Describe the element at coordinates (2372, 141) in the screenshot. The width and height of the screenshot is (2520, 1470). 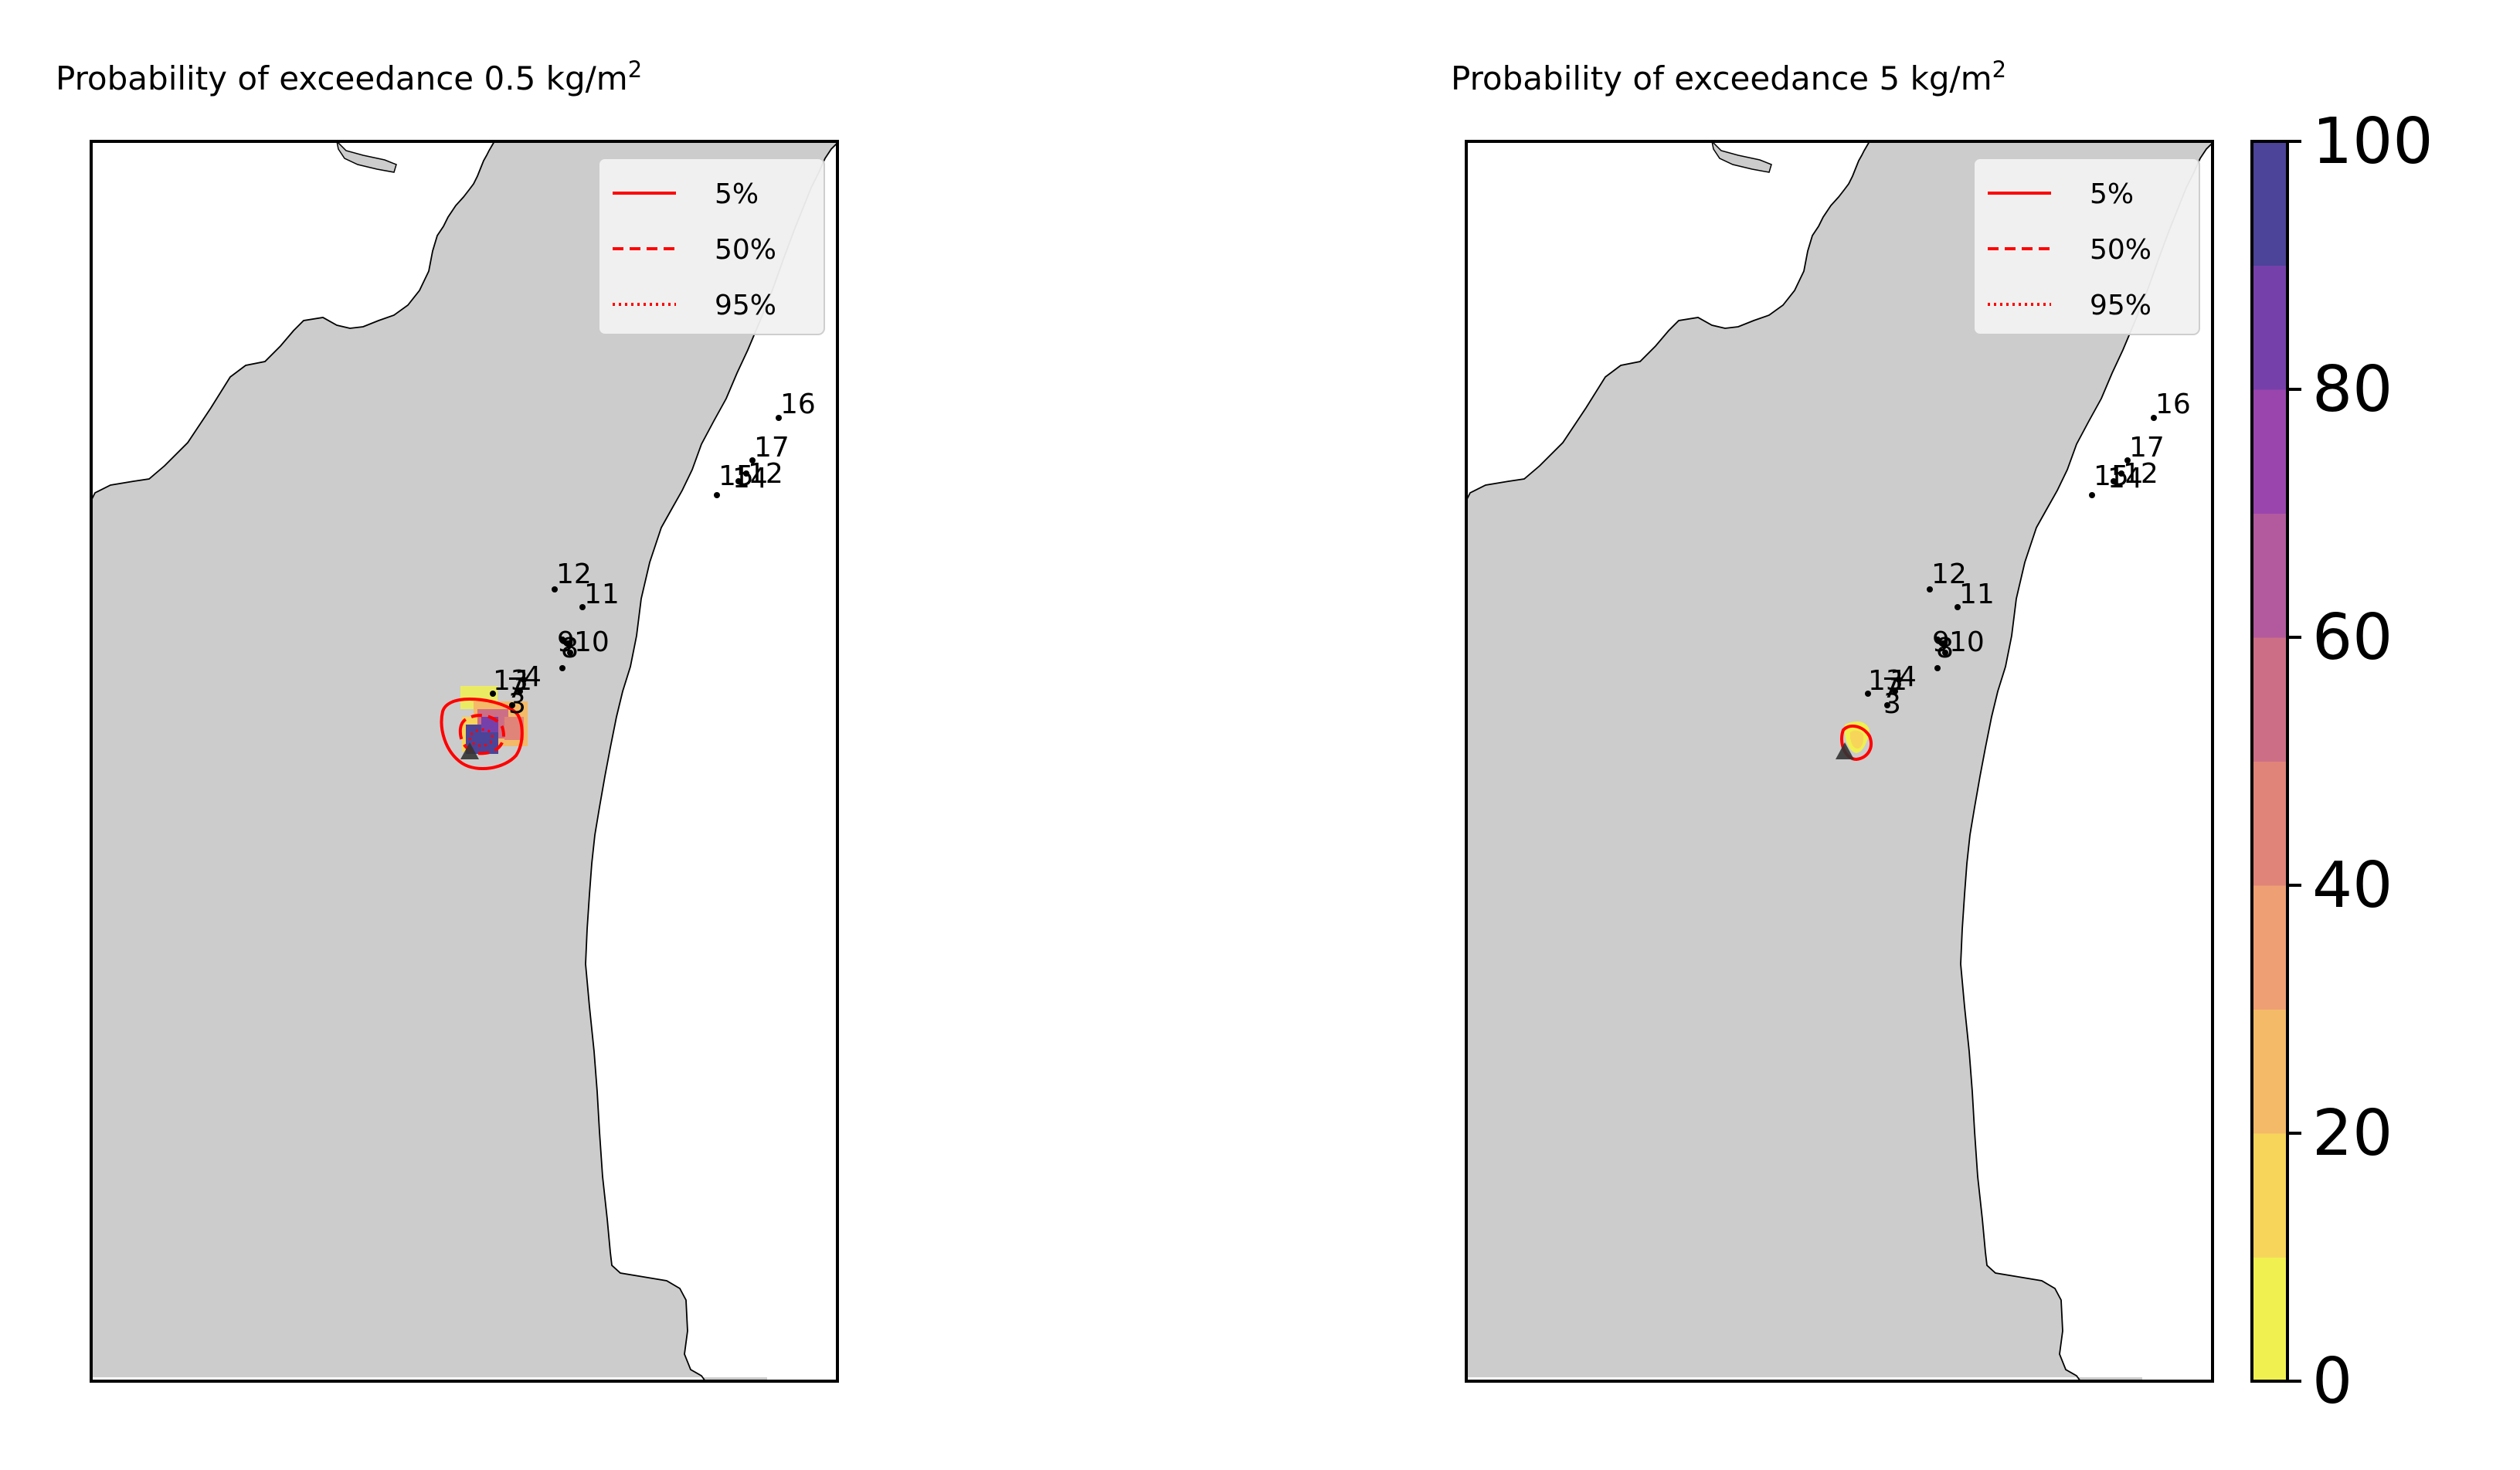
I see `colorbar-tick-label: 100` at that location.